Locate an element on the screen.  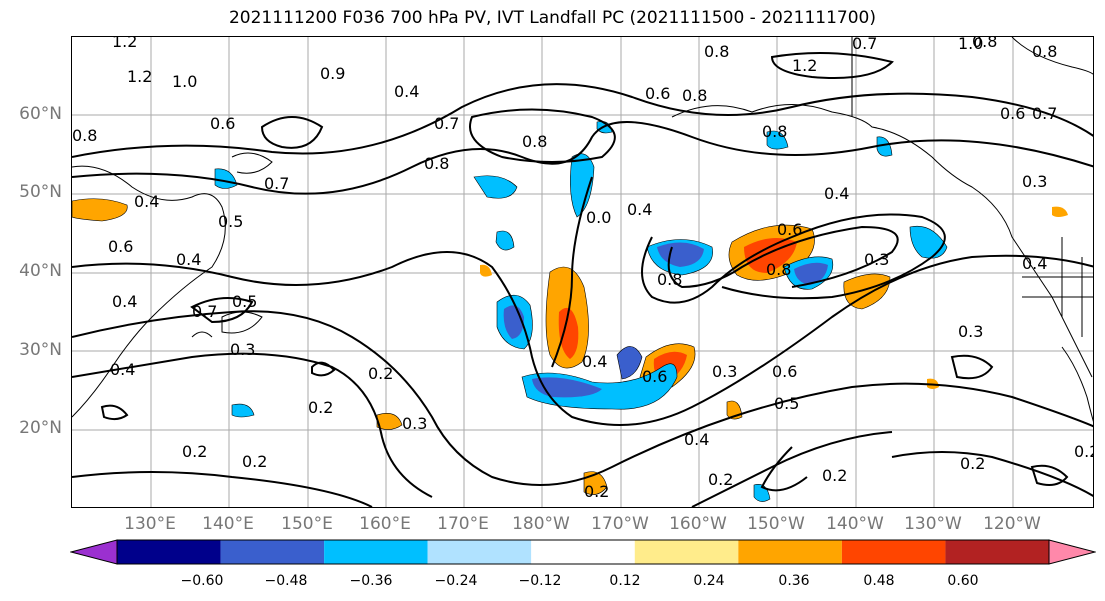
colorbar-tick-label: −0.12 is located at coordinates (540, 581).